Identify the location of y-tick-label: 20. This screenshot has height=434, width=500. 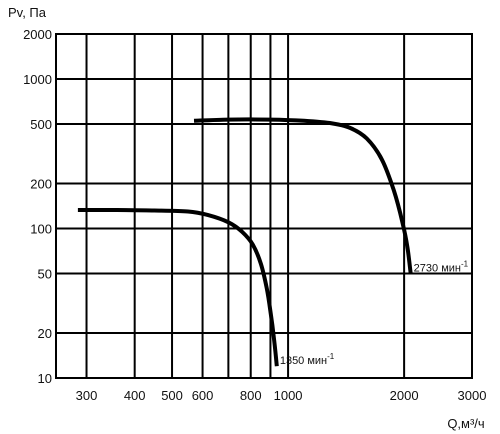
(45, 333).